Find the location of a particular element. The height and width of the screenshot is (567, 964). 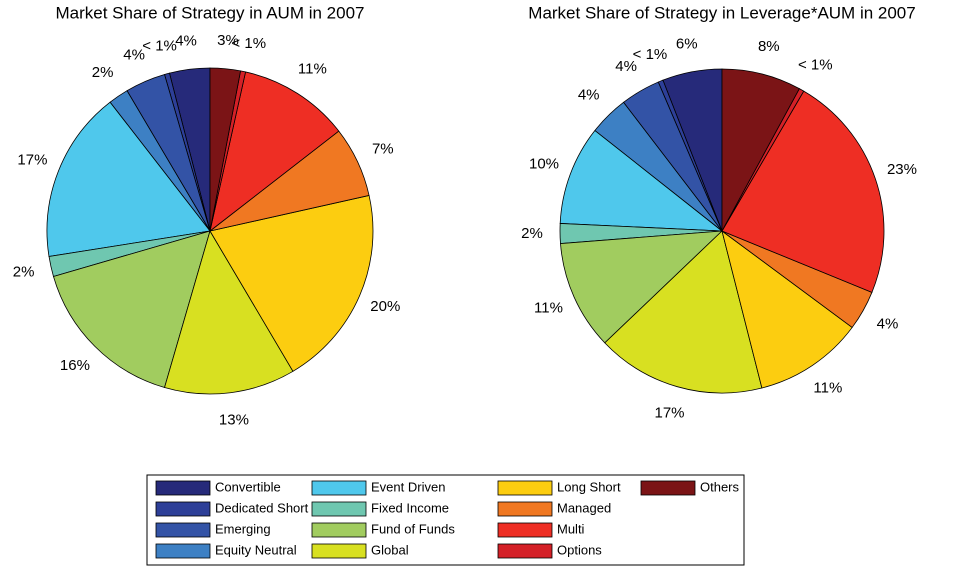

slice-label: 6% is located at coordinates (687, 43).